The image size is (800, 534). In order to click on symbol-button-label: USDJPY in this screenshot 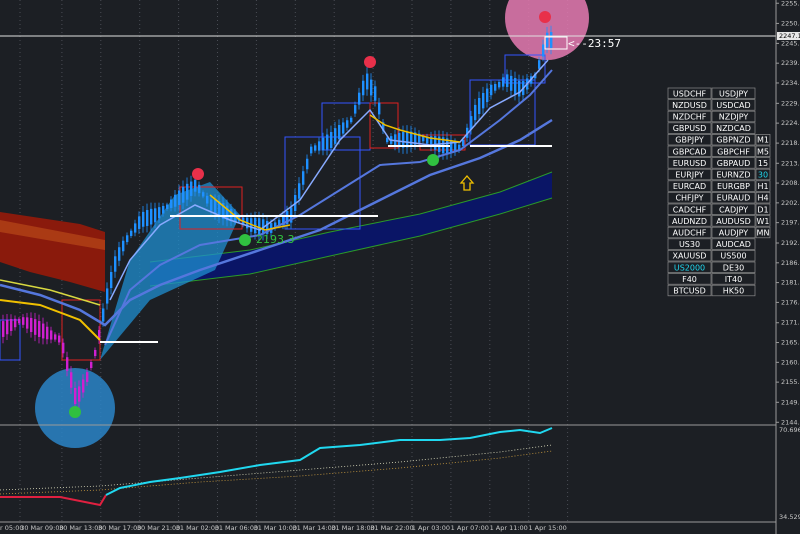, I will do `click(733, 93)`.